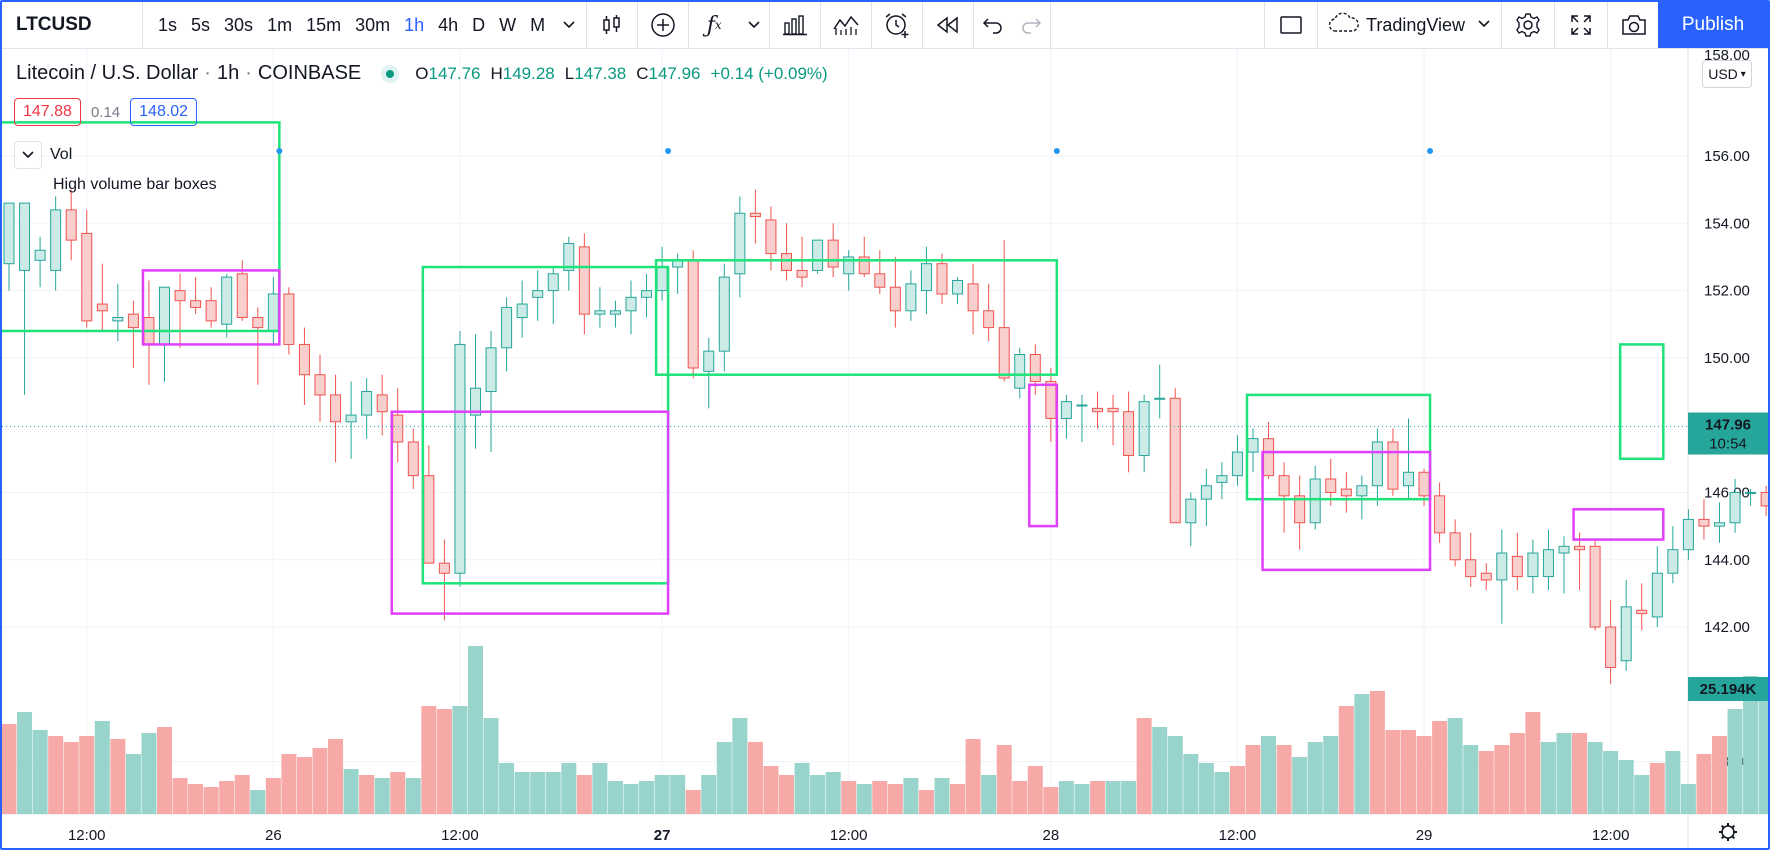 The height and width of the screenshot is (850, 1770). What do you see at coordinates (168, 24) in the screenshot?
I see `interval-1s: 1s` at bounding box center [168, 24].